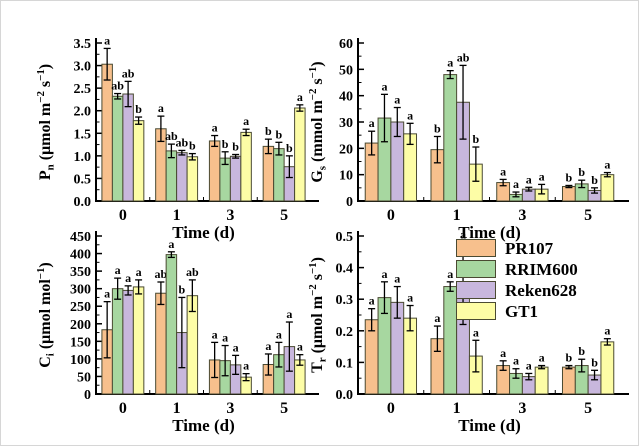  Describe the element at coordinates (345, 269) in the screenshot. I see `y-tick-label: 0.4` at that location.